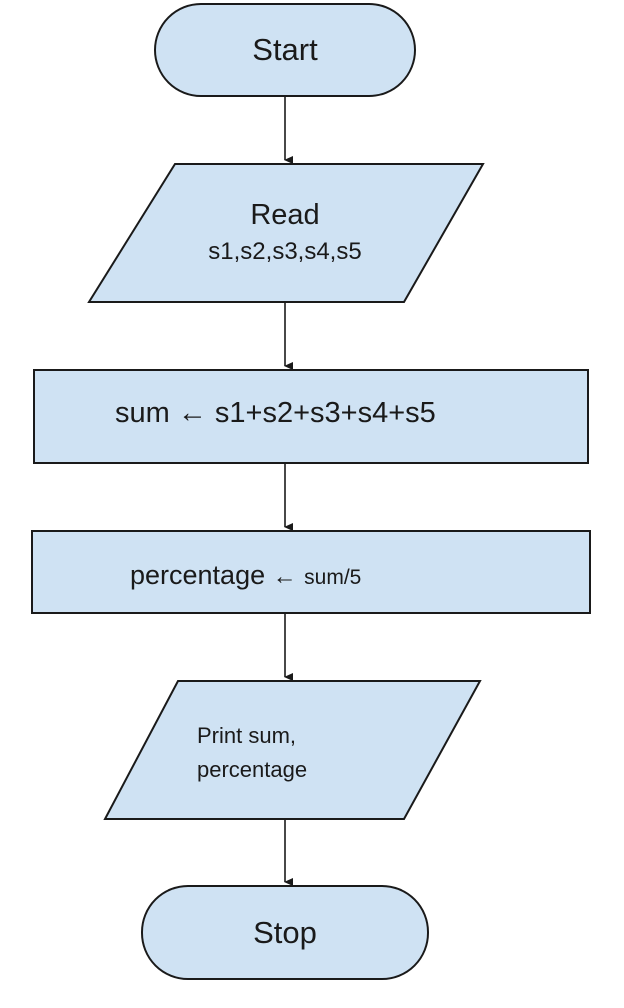 The height and width of the screenshot is (1008, 624). What do you see at coordinates (142, 413) in the screenshot?
I see `sum-label-target: sum` at bounding box center [142, 413].